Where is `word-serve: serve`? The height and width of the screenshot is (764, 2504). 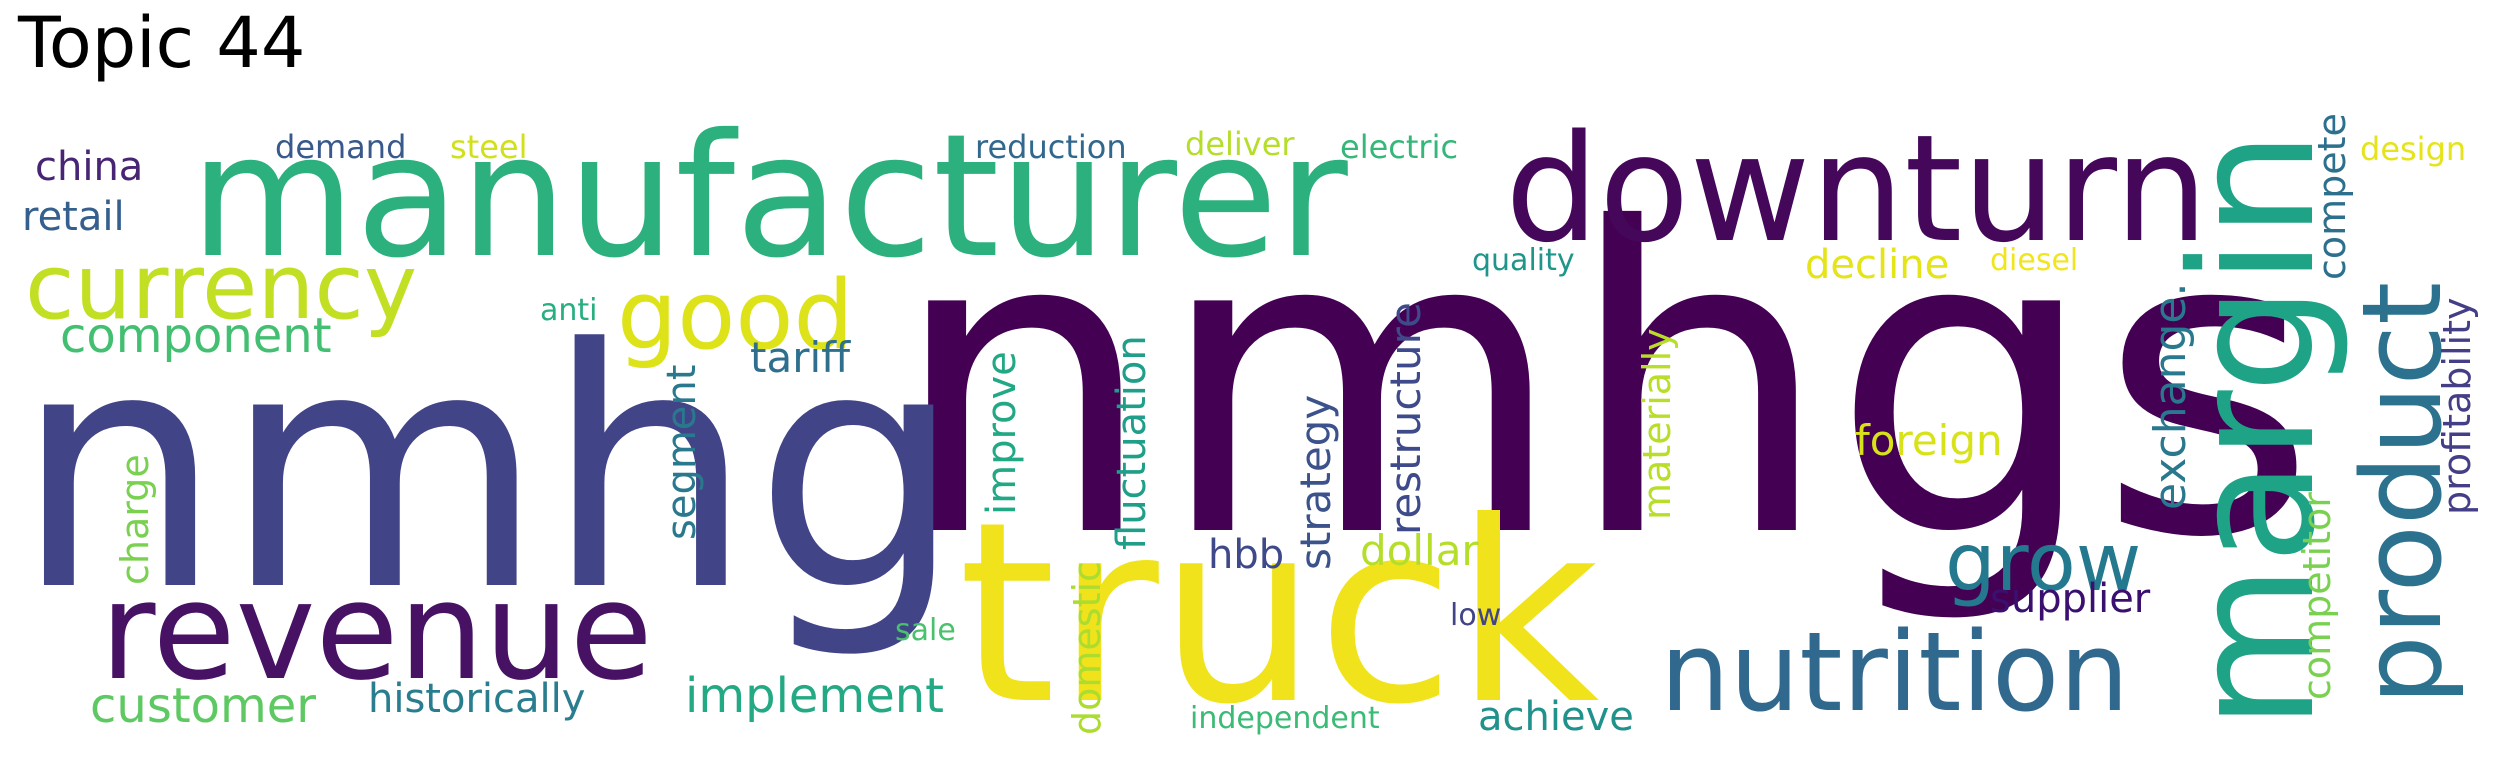 word-serve: serve is located at coordinates (1771, 550).